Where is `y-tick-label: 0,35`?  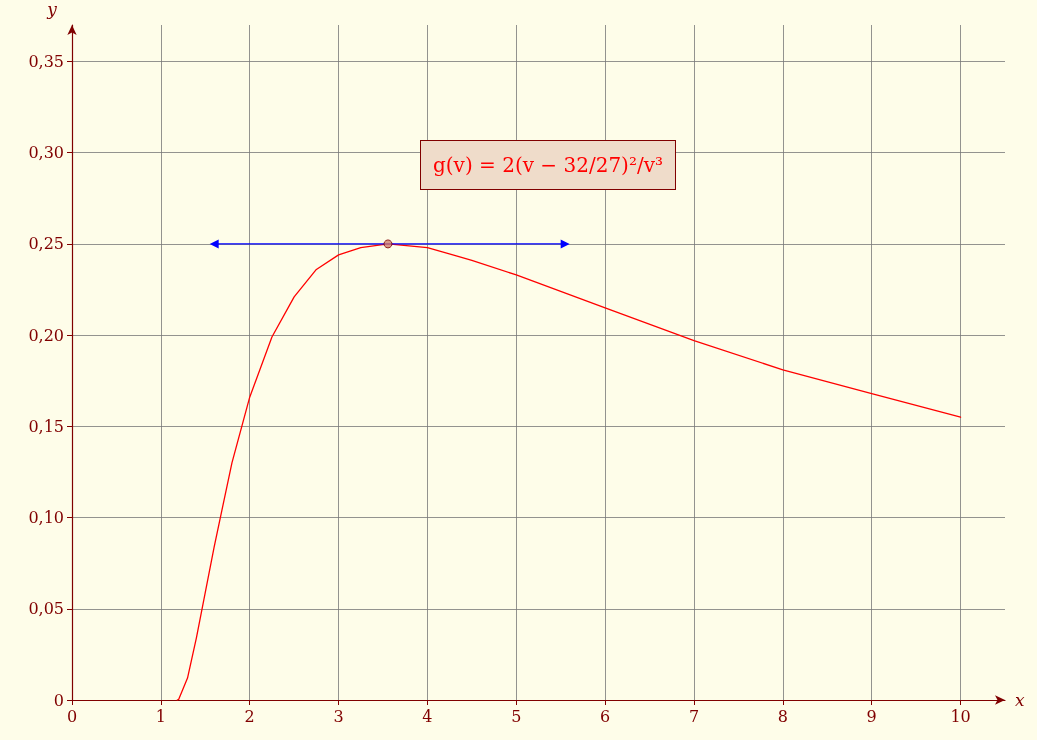 y-tick-label: 0,35 is located at coordinates (46, 61).